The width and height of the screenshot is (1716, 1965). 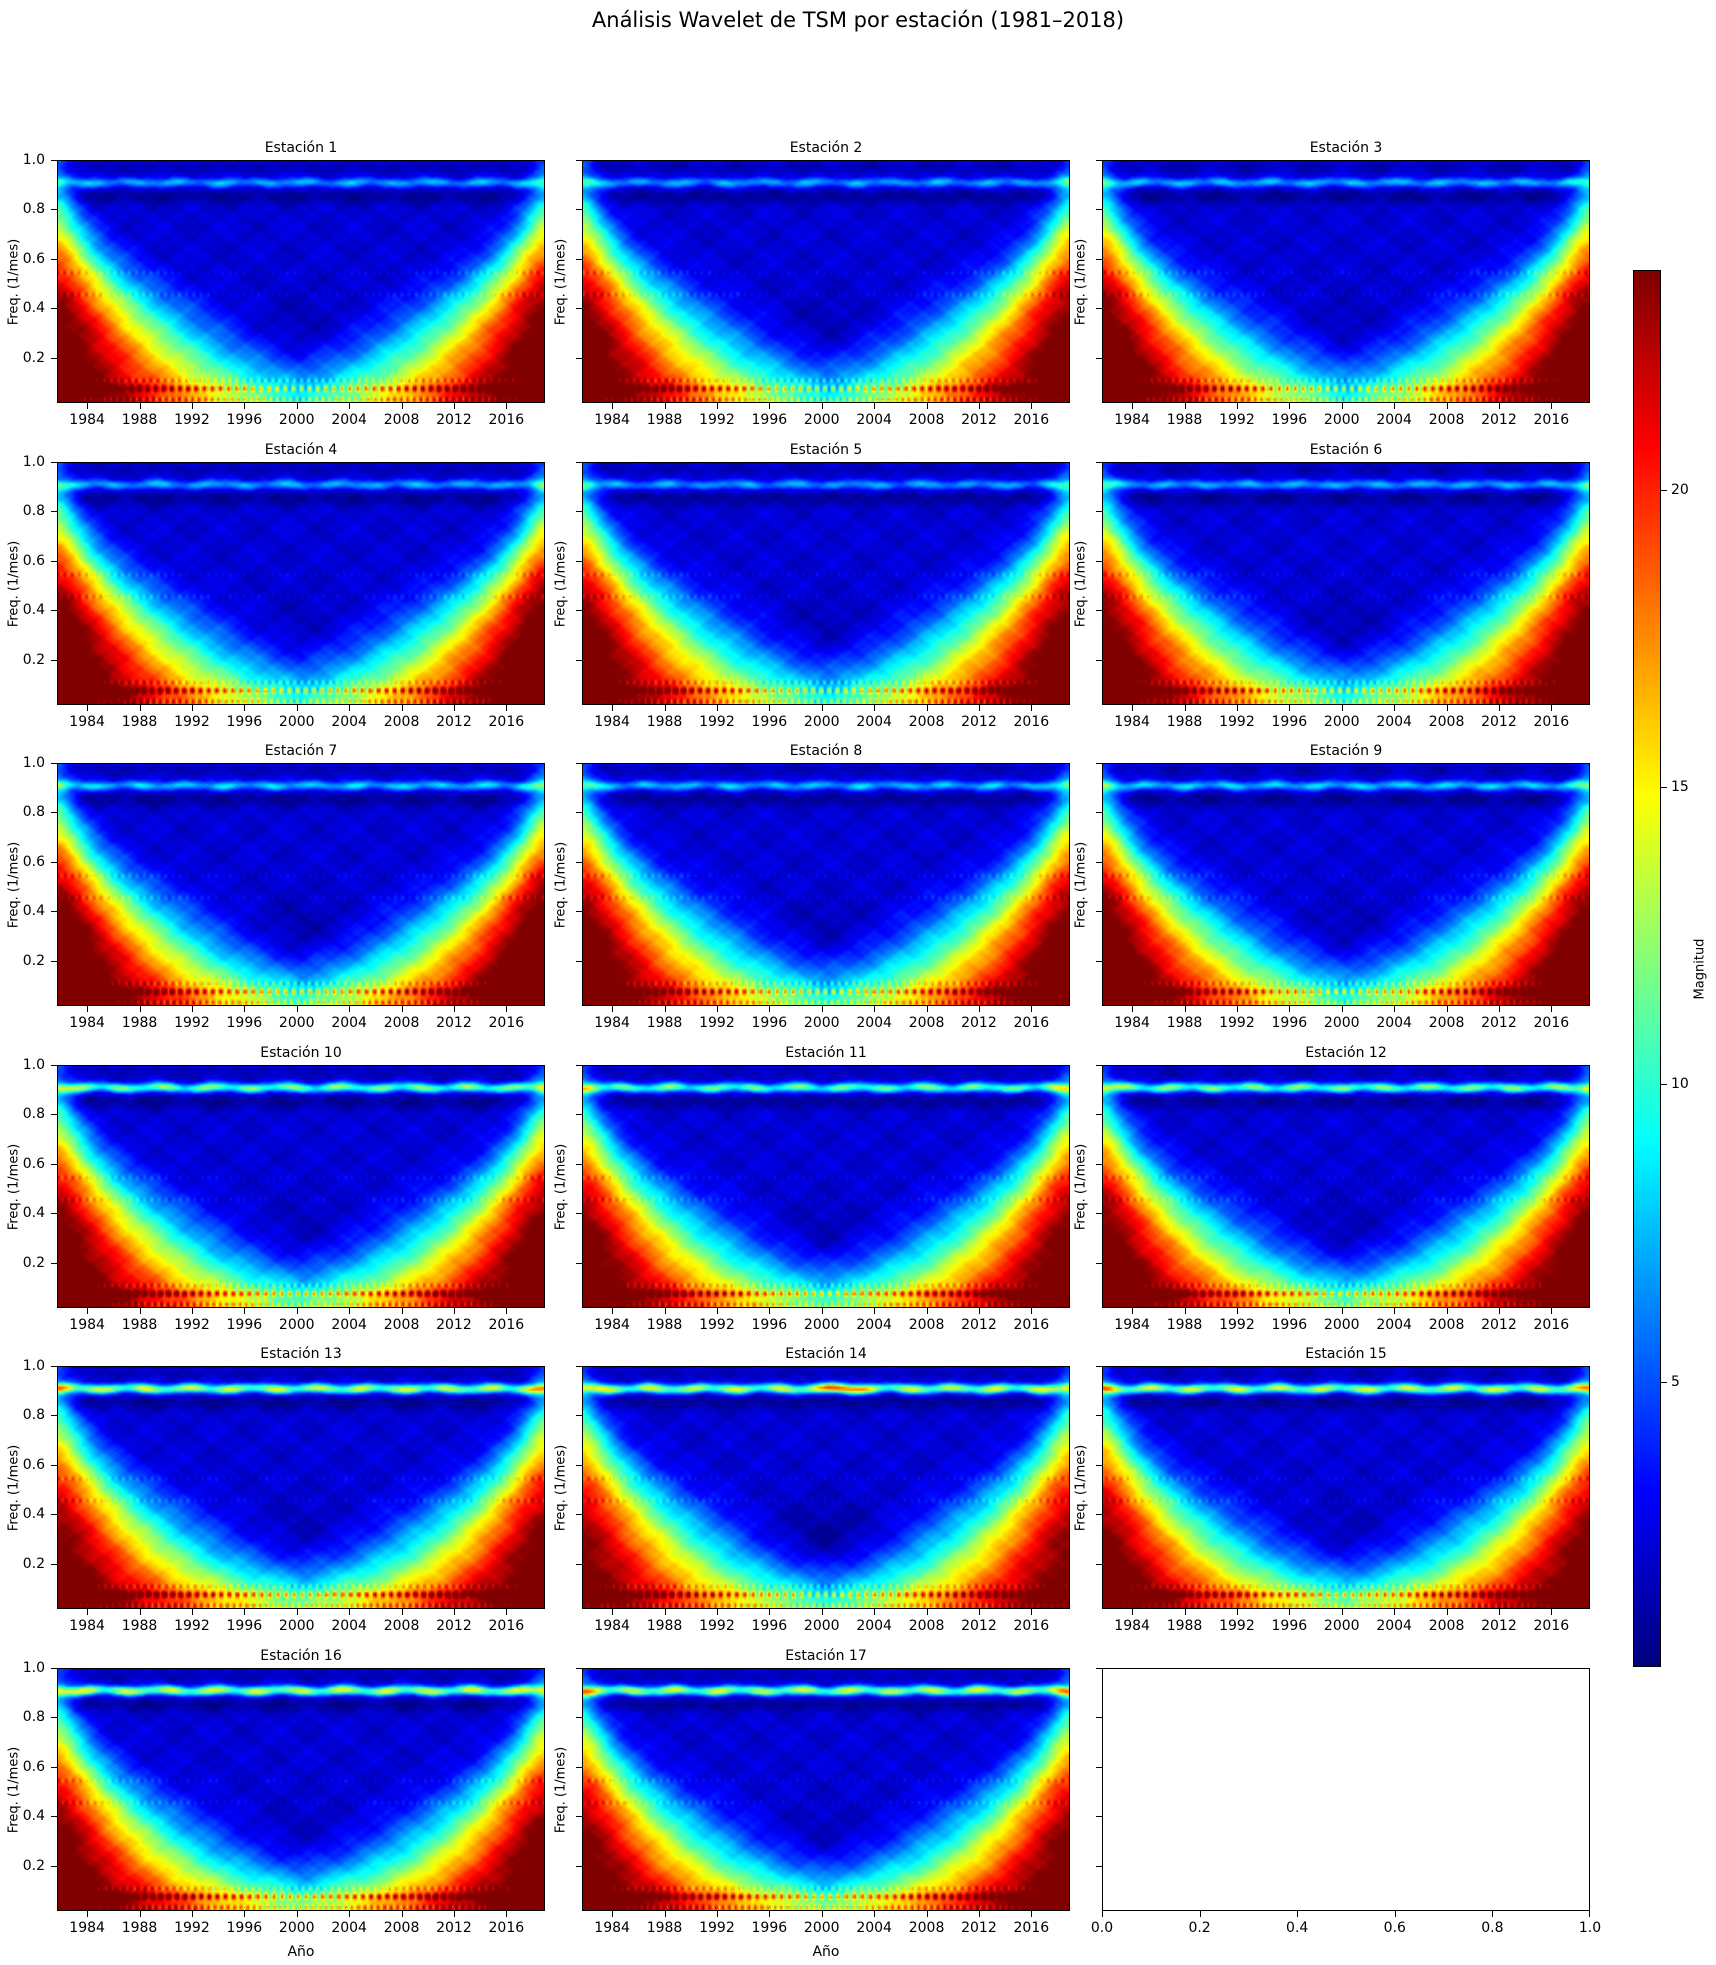 What do you see at coordinates (1492, 1928) in the screenshot?
I see `x-tick-label: 0.8` at bounding box center [1492, 1928].